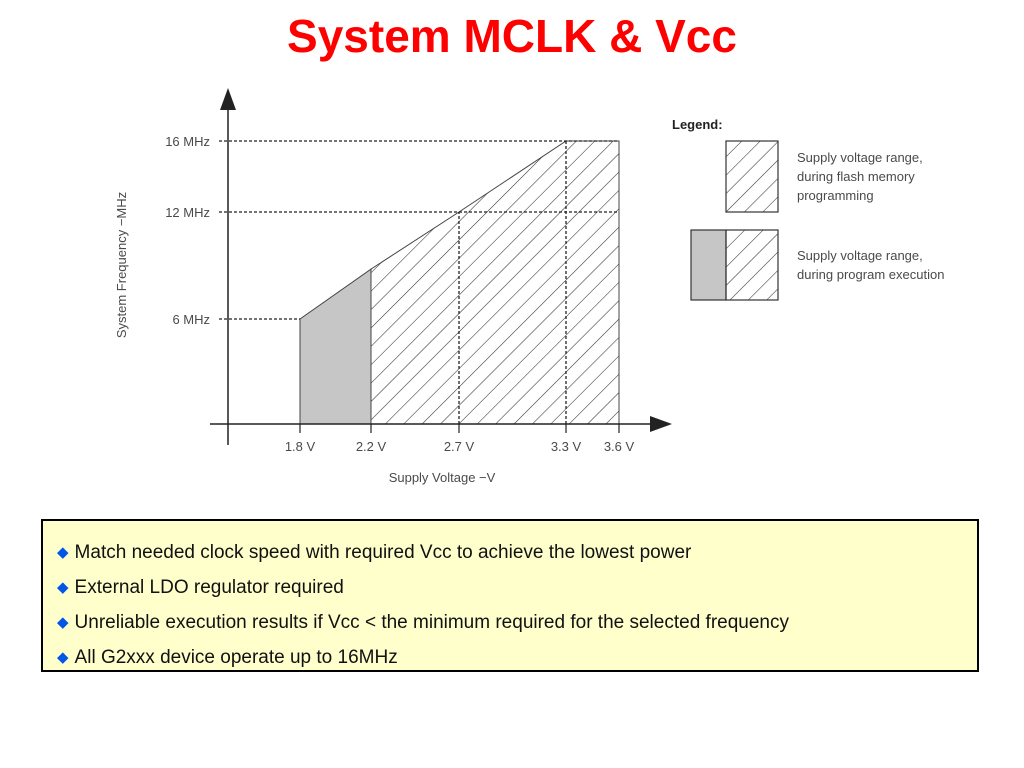 Image resolution: width=1024 pixels, height=768 pixels. Describe the element at coordinates (495, 282) in the screenshot. I see `flash-programming-region` at that location.